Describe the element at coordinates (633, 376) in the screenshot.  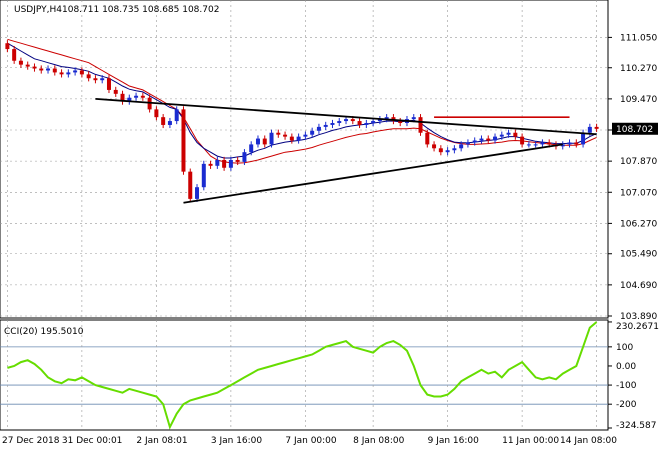
I see `cci-axis: 230.2671 100 0.00 -100 -200 -324.587` at that location.